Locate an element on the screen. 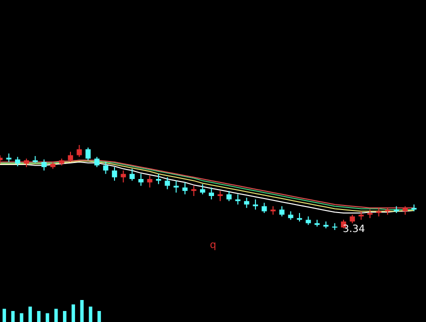 This screenshot has height=322, width=426. annotation: 3.34 is located at coordinates (353, 229).